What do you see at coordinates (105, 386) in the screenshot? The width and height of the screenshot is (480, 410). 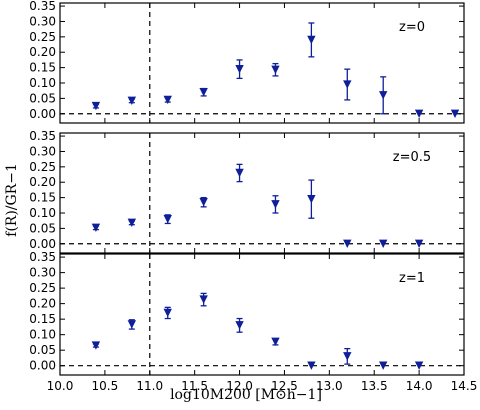 I see `x-tick-label: 10.5` at bounding box center [105, 386].